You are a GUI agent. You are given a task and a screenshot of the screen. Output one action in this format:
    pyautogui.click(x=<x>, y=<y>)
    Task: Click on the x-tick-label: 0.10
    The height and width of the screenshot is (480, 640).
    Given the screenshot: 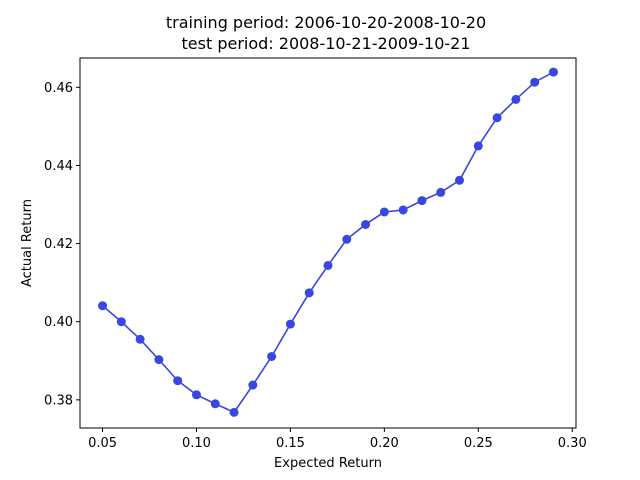 What is the action you would take?
    pyautogui.click(x=196, y=443)
    